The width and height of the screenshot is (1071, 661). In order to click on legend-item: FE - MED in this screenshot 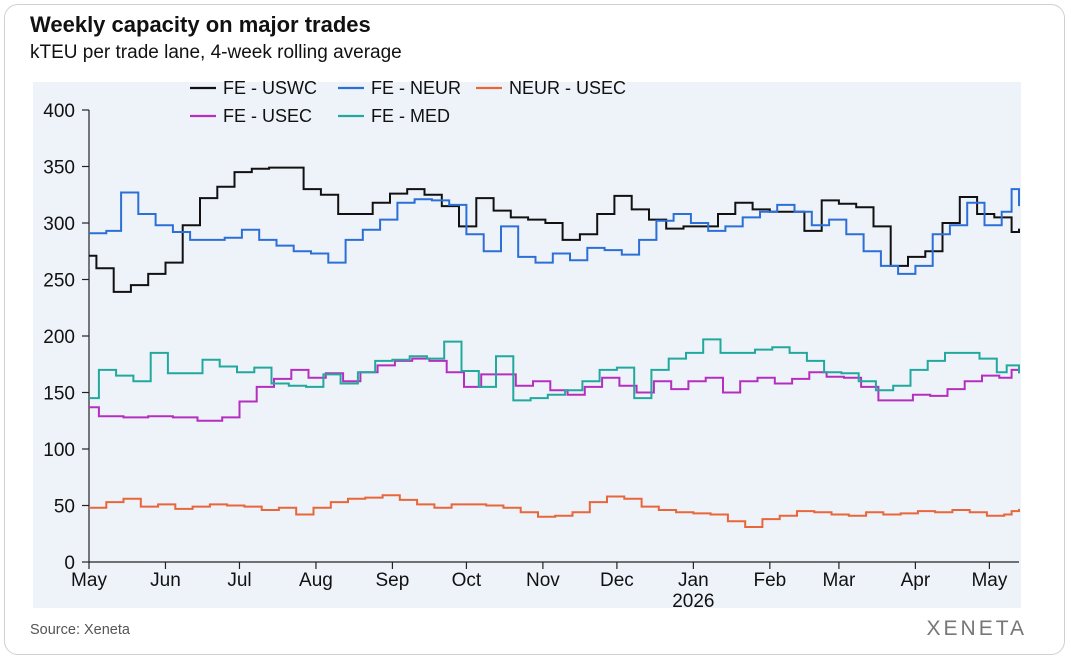, I will do `click(394, 116)`.